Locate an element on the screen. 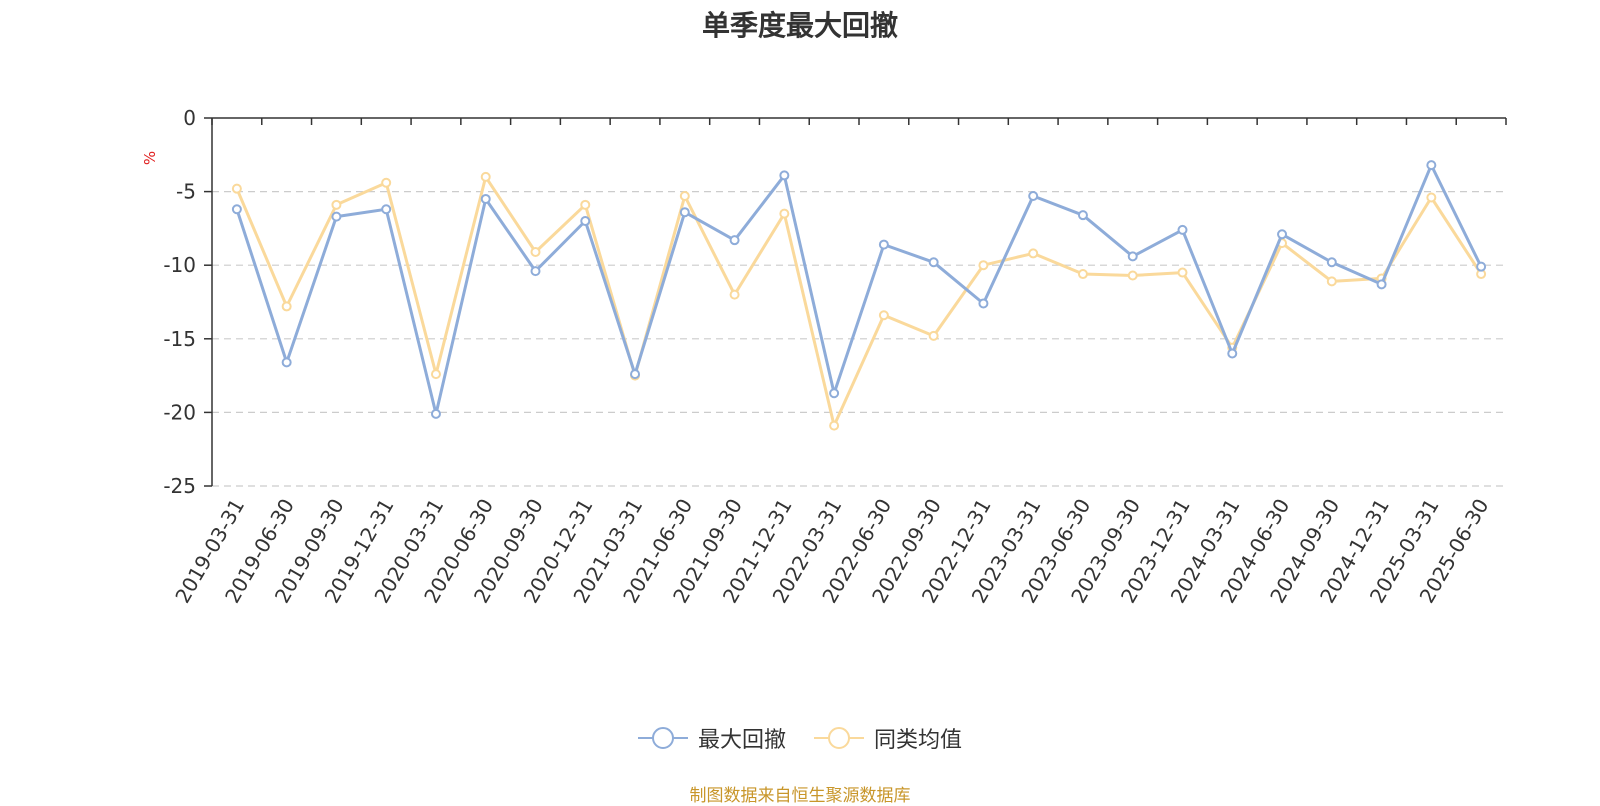 The image size is (1600, 806). legend: 最大回撤 同类均值 is located at coordinates (800, 738).